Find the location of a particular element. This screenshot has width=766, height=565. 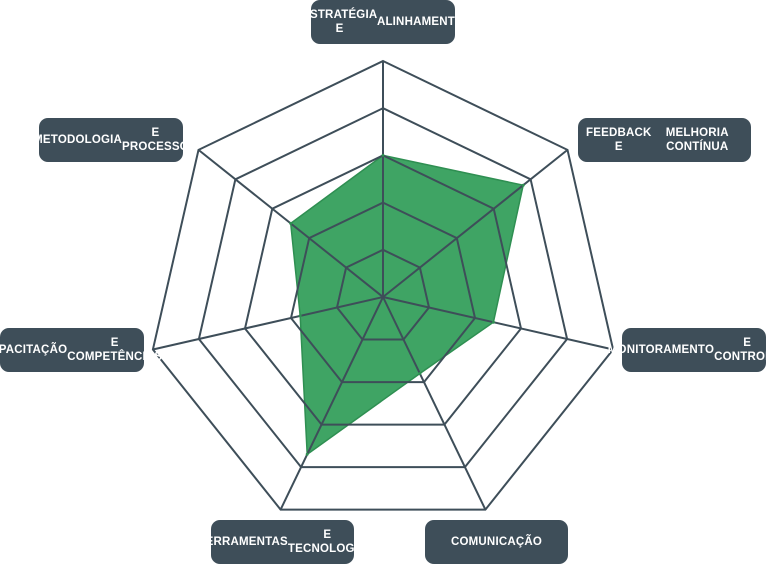

axis-spoke-feedback is located at coordinates (475, 223).